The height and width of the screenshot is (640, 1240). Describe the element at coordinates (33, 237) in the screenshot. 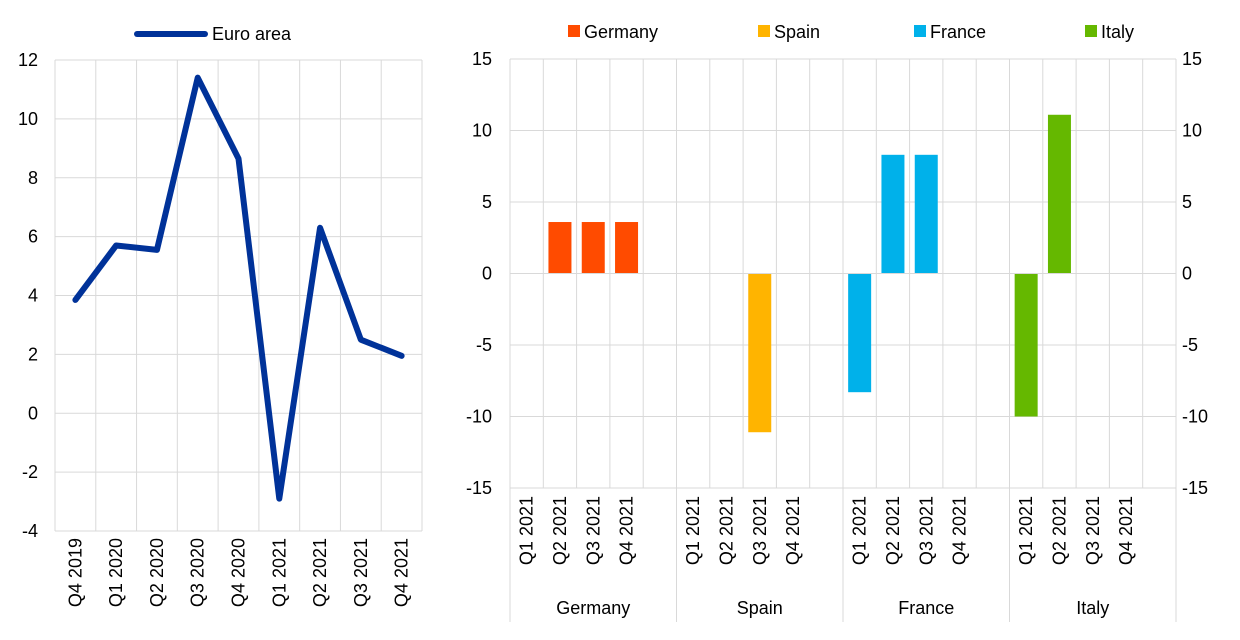

I see `y-tick-label: 6` at that location.